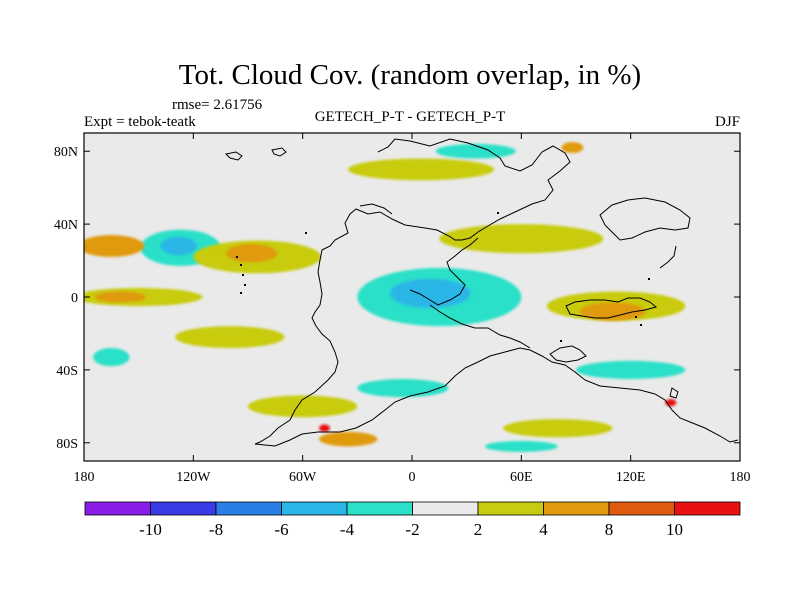 Image resolution: width=800 pixels, height=600 pixels. What do you see at coordinates (668, 257) in the screenshot?
I see `coastline-east-tethys` at bounding box center [668, 257].